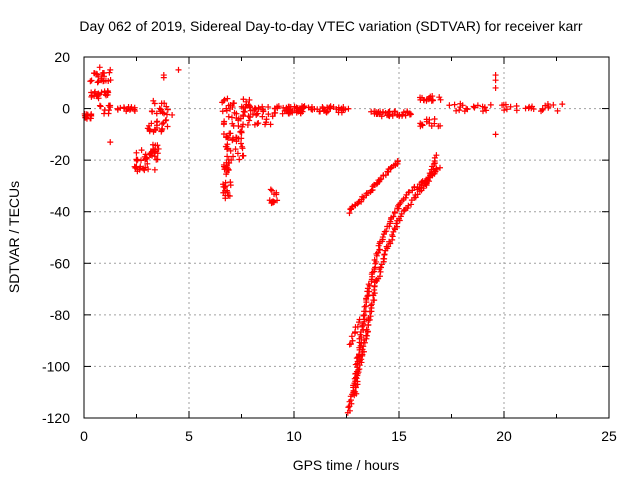 The width and height of the screenshot is (640, 480). Describe the element at coordinates (189, 436) in the screenshot. I see `x-tick-label: 5` at that location.